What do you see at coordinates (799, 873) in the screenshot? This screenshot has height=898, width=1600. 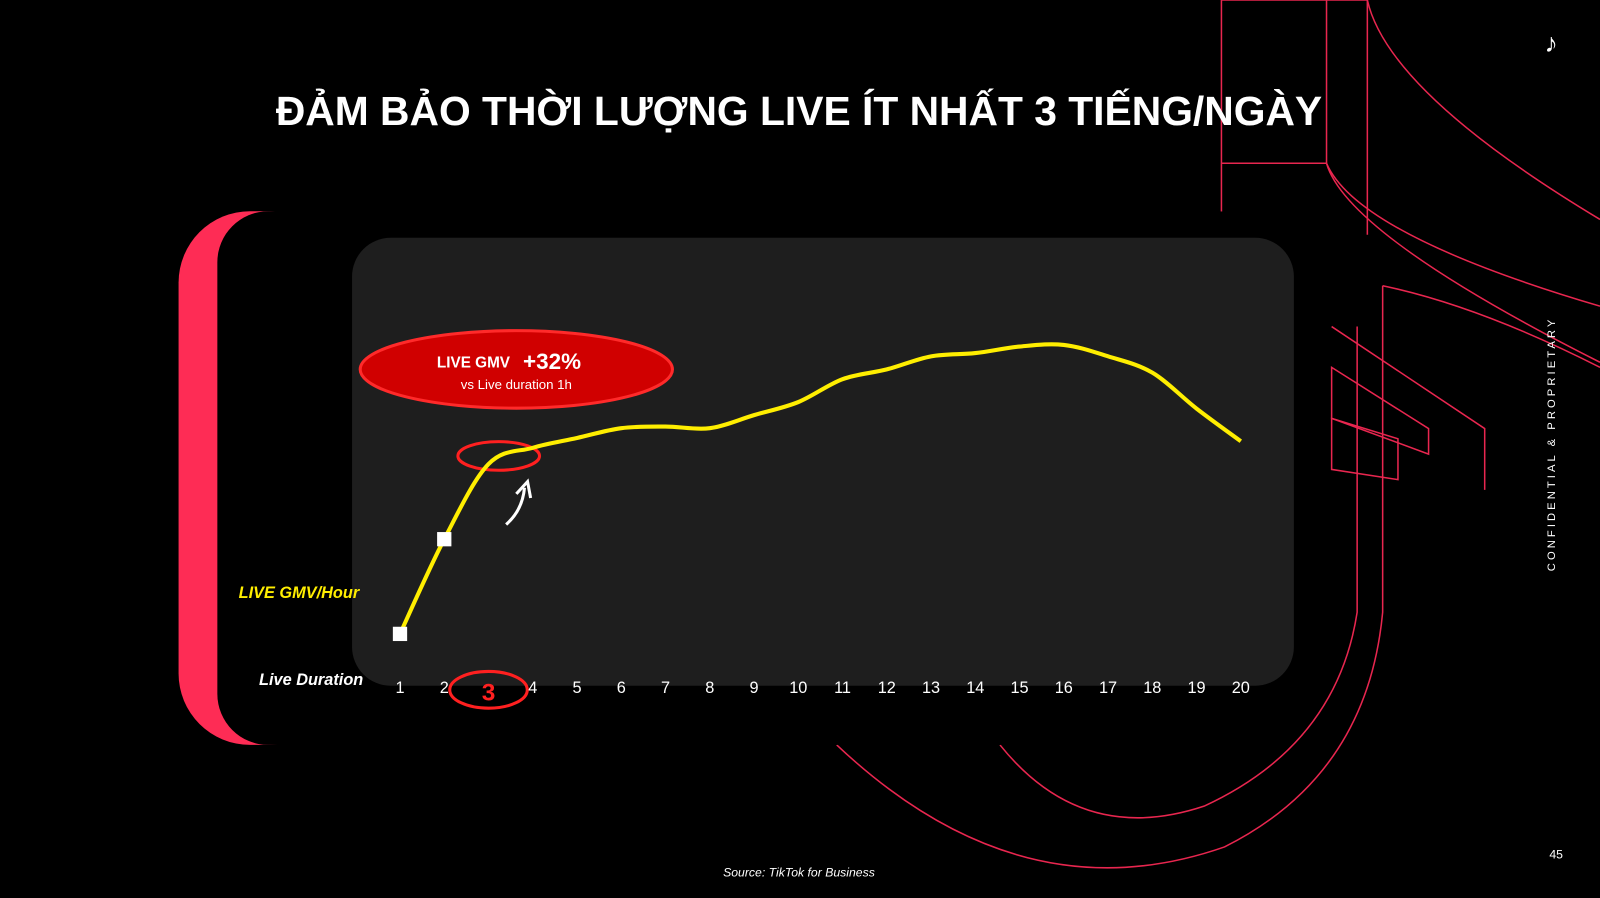 I see `source: Source: TikTok for Business` at bounding box center [799, 873].